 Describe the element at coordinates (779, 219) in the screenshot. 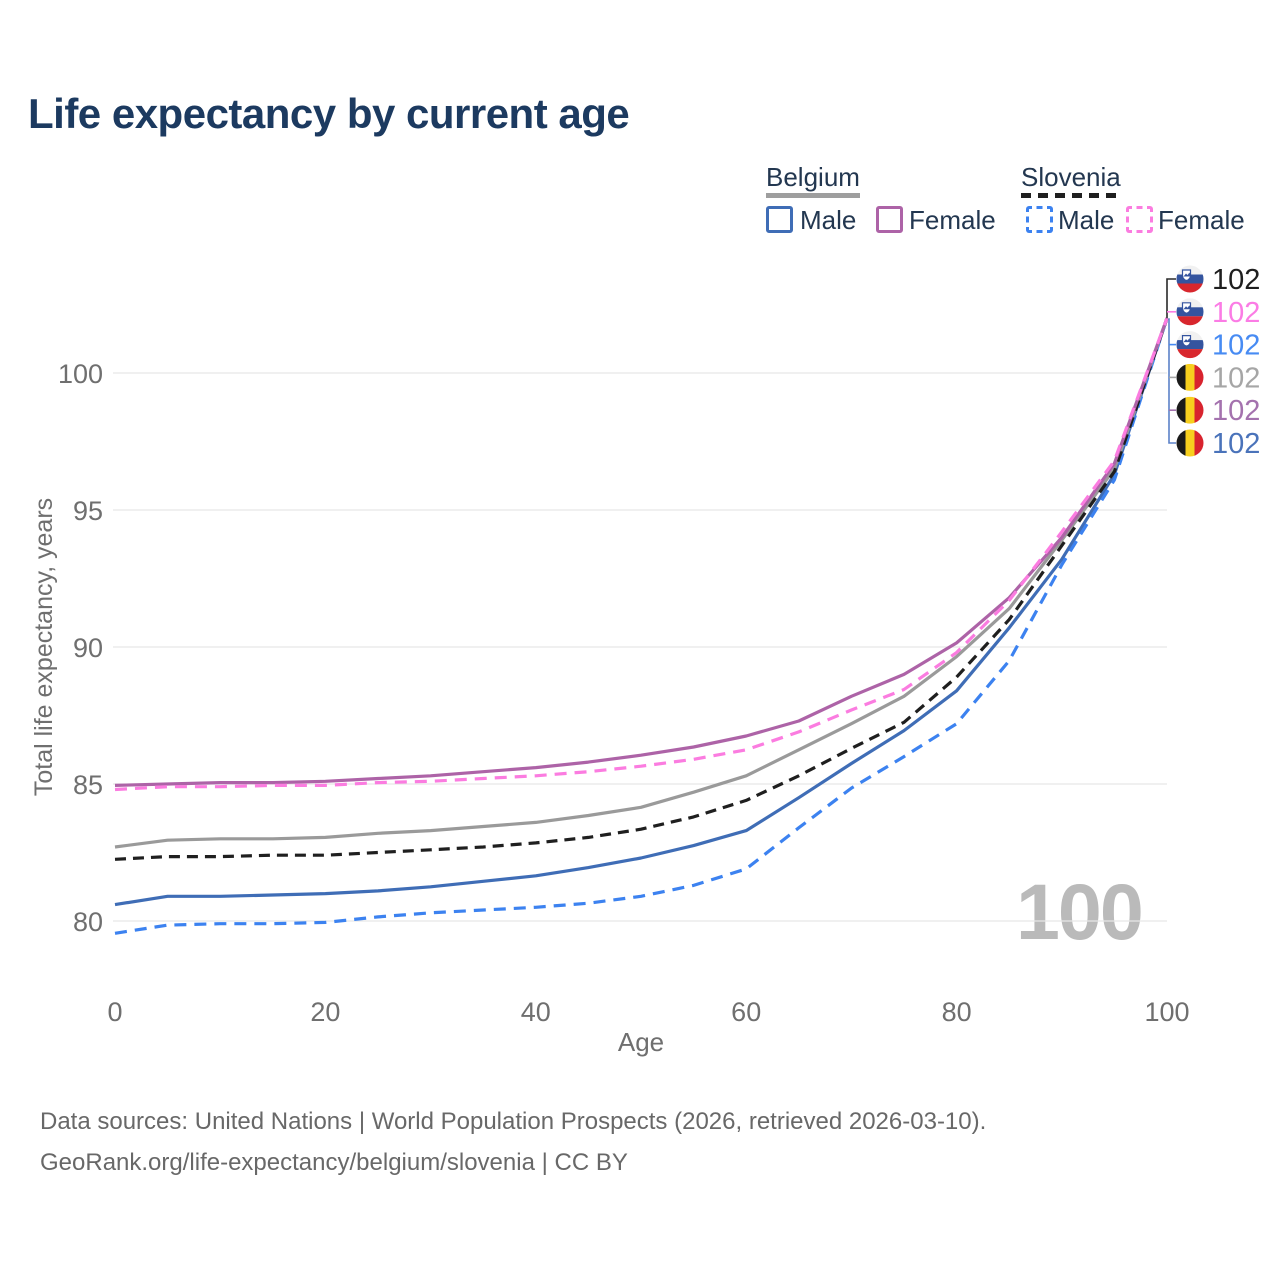

I see `legend-swatch-belgium-male` at that location.